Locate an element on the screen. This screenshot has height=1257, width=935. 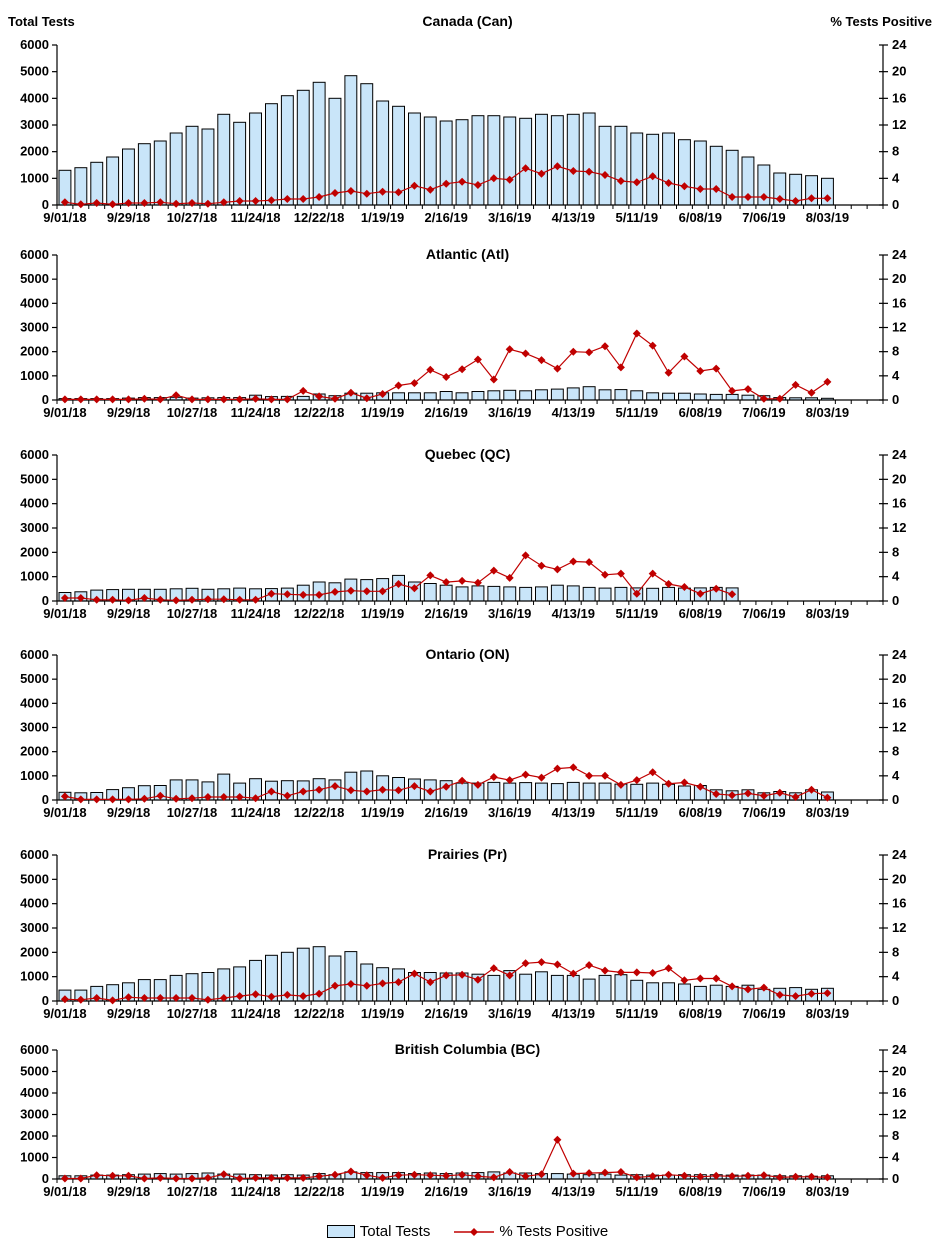
x-tick-label: 1/19/19 is located at coordinates (382, 613).